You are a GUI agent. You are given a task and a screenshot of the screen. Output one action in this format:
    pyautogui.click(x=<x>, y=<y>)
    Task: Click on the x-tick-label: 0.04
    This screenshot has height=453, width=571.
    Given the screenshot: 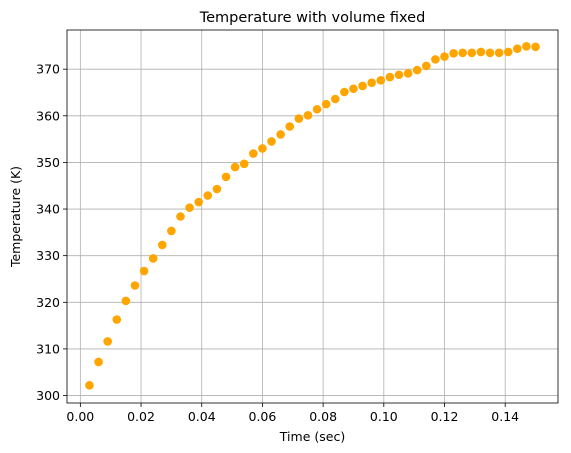 What is the action you would take?
    pyautogui.click(x=202, y=416)
    